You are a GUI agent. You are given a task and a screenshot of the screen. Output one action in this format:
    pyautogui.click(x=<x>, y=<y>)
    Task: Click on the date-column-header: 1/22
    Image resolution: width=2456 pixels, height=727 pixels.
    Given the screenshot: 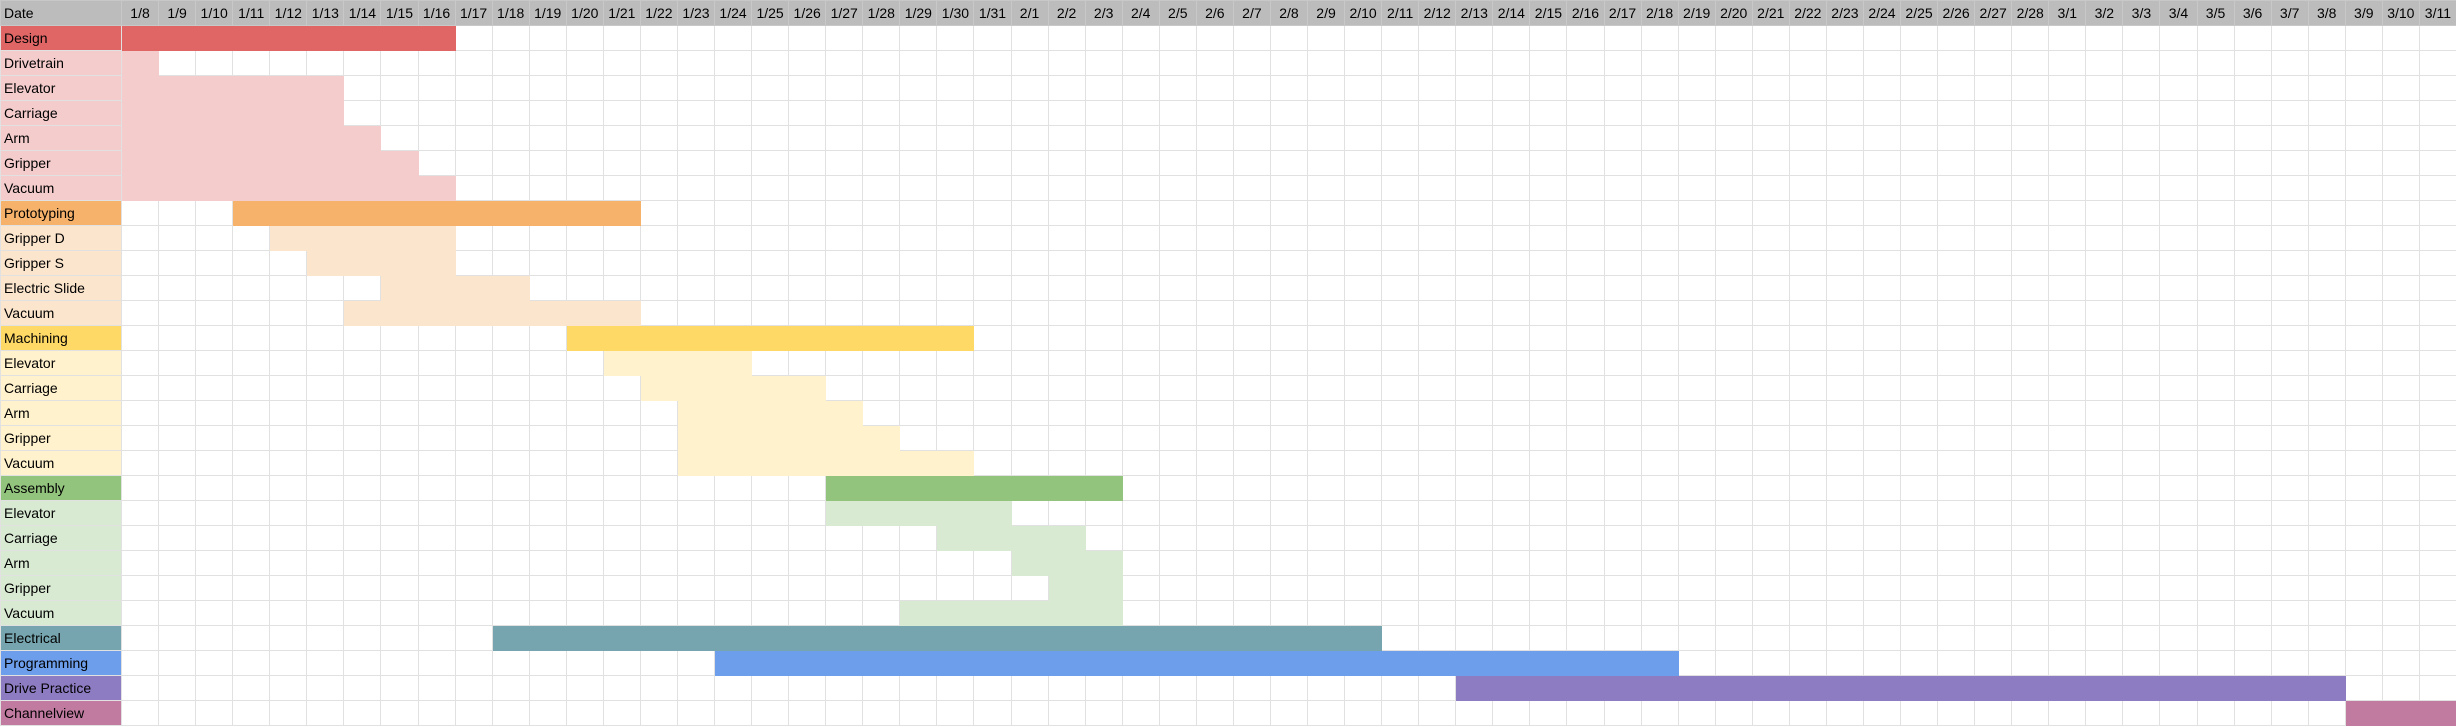 What is the action you would take?
    pyautogui.click(x=658, y=13)
    